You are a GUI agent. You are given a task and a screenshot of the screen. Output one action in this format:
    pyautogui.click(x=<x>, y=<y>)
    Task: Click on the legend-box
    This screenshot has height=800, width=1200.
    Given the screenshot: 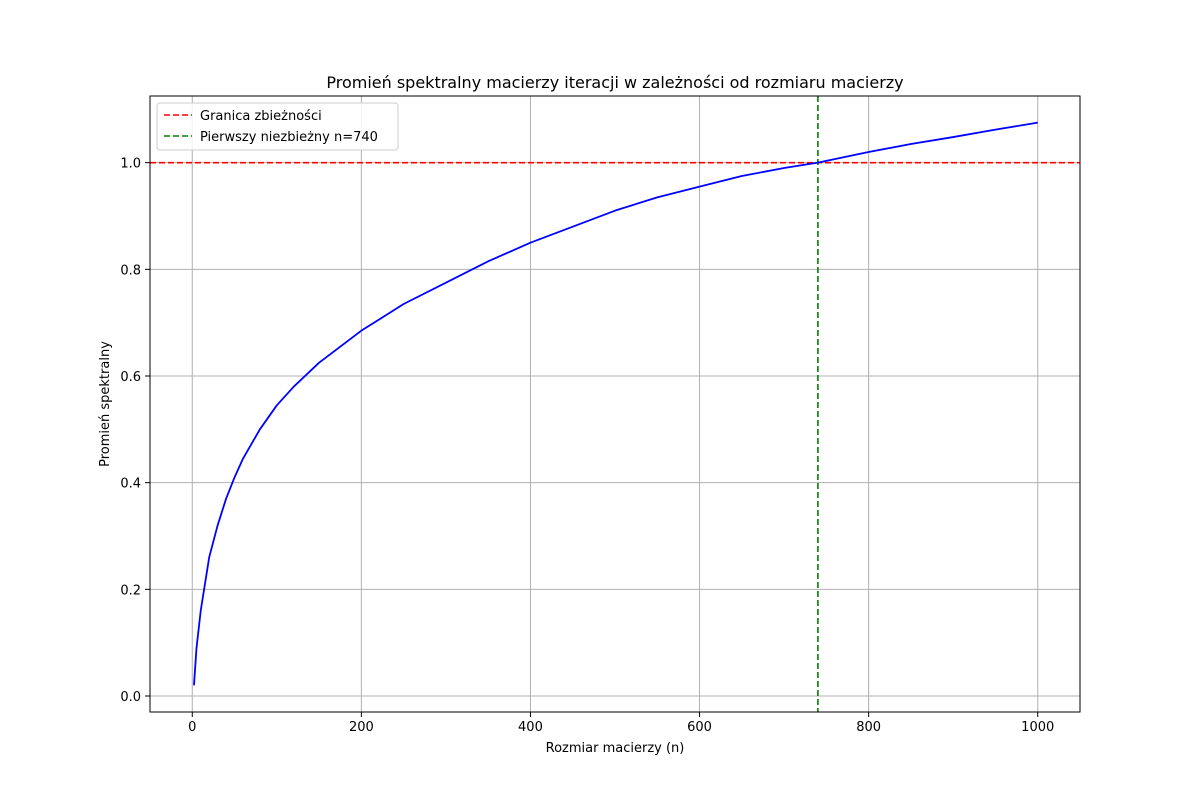 What is the action you would take?
    pyautogui.click(x=277, y=126)
    